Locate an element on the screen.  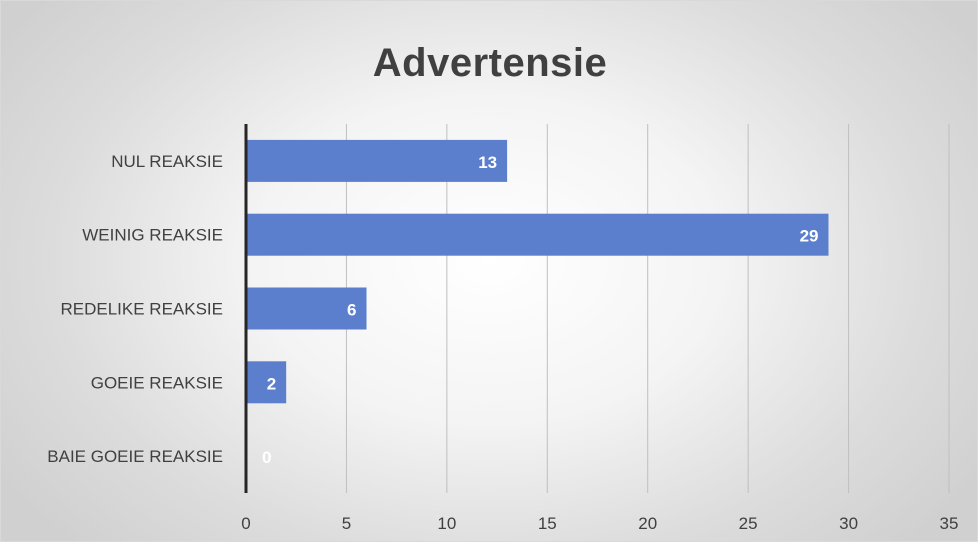
category-label-4: BAIE GOEIE REAKSIE is located at coordinates (135, 456).